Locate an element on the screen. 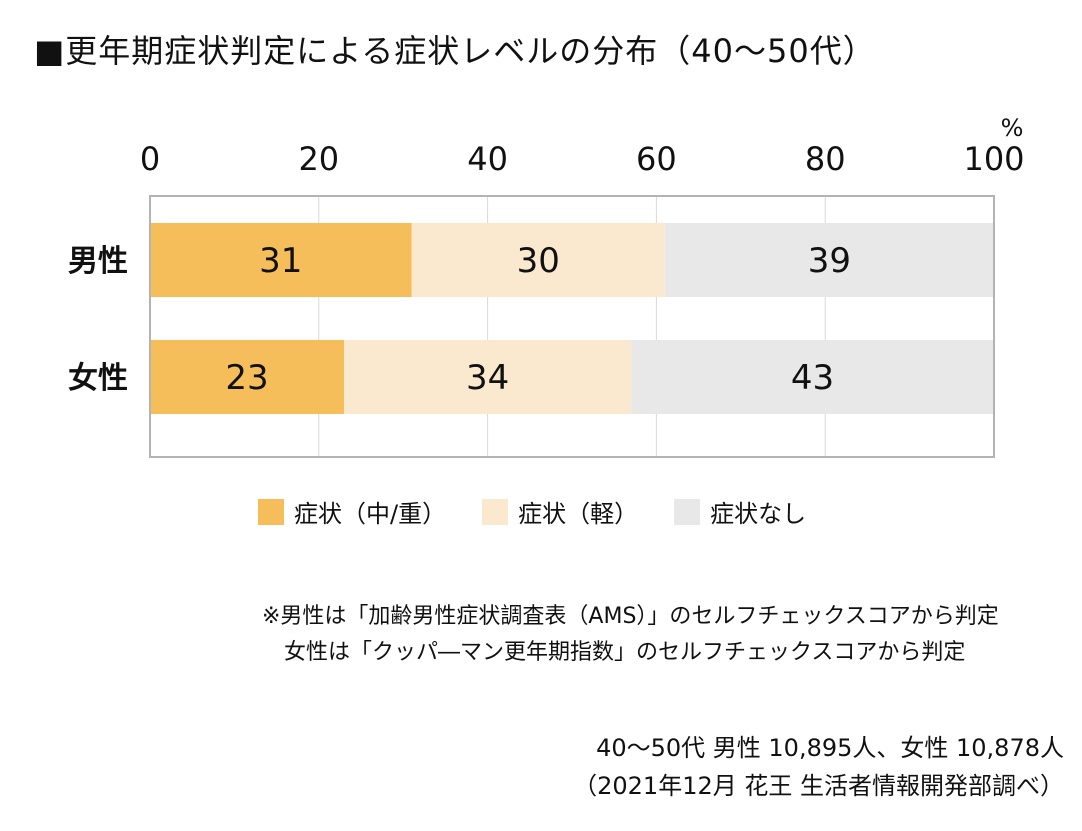 Image resolution: width=1082 pixels, height=831 pixels. unit-label: % is located at coordinates (1012, 128).